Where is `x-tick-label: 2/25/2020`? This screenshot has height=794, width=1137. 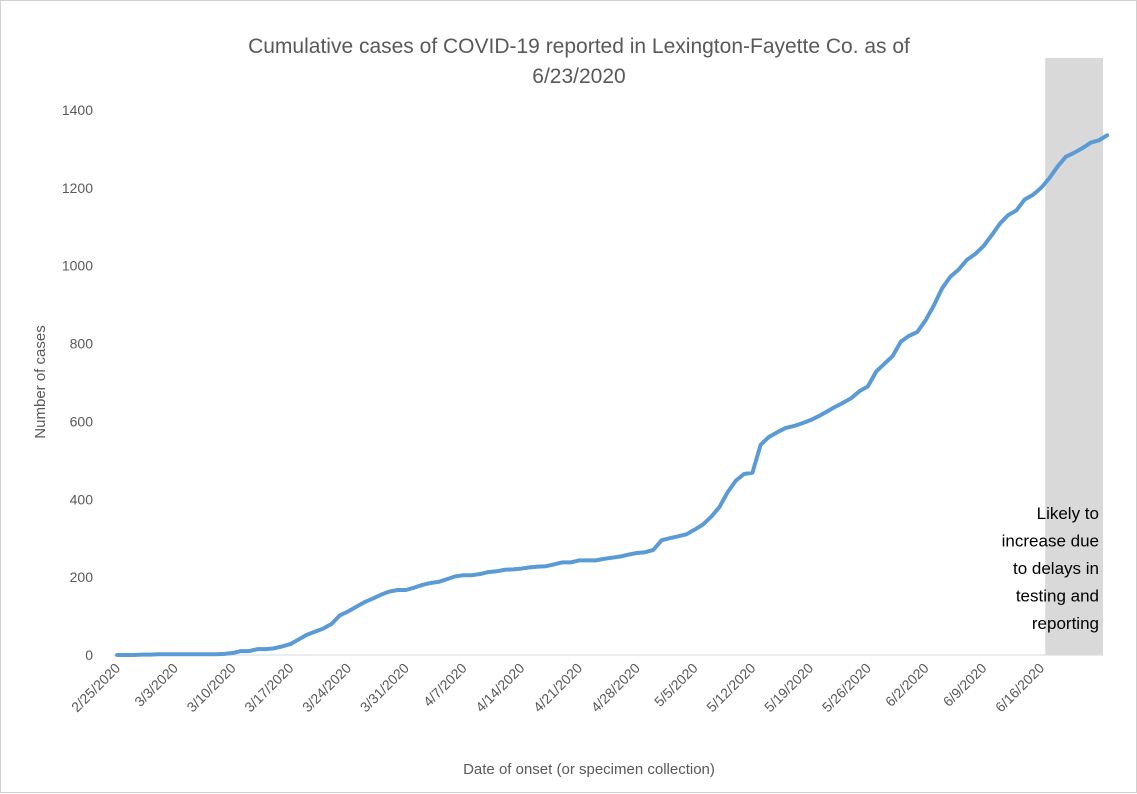 x-tick-label: 2/25/2020 is located at coordinates (96, 688).